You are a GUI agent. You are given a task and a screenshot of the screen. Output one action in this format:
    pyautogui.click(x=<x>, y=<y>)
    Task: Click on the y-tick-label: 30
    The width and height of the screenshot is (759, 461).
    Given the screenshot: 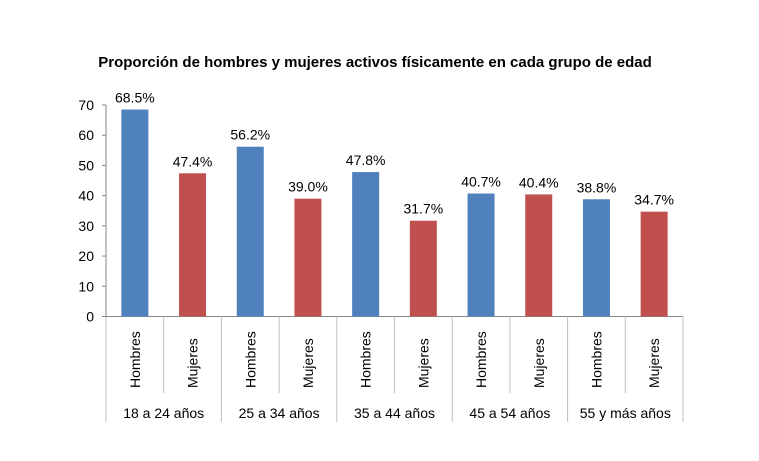 What is the action you would take?
    pyautogui.click(x=86, y=226)
    